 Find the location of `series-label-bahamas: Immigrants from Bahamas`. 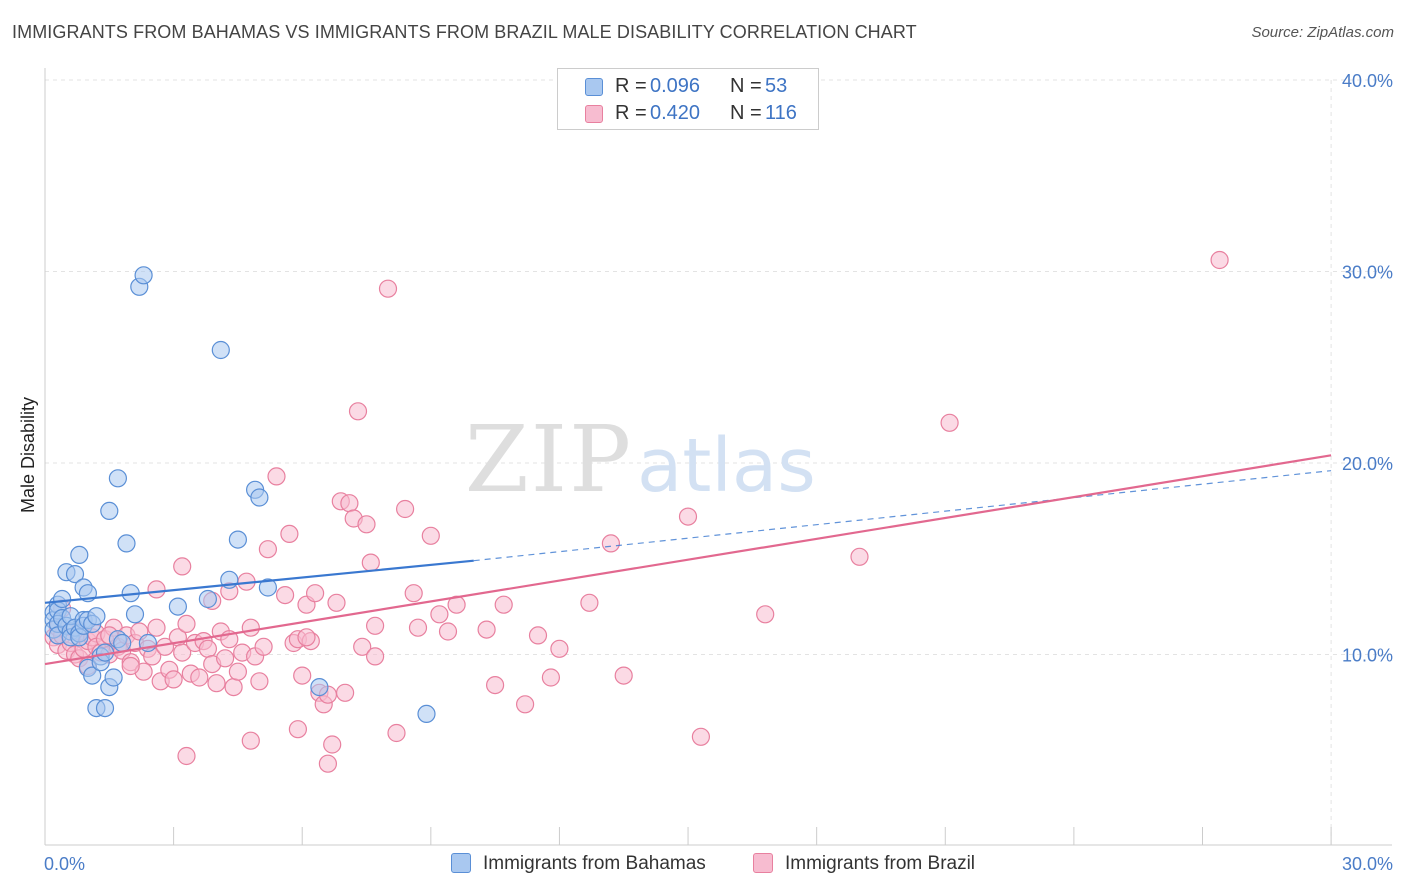

series-label-bahamas: Immigrants from Bahamas is located at coordinates (594, 863).